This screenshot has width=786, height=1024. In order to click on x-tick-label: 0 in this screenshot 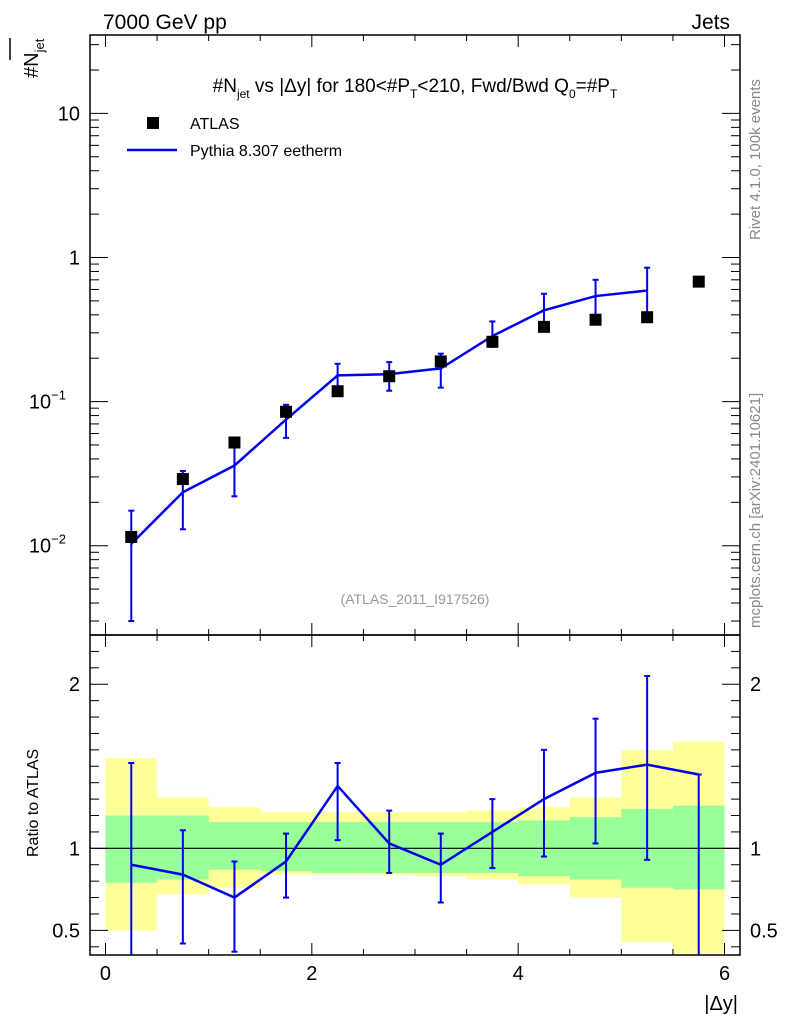, I will do `click(105, 974)`.